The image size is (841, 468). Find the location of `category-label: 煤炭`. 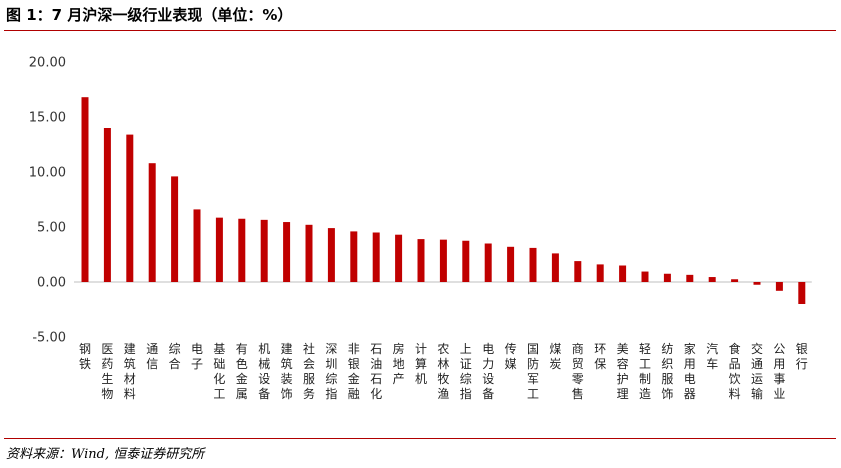

category-label: 煤炭 is located at coordinates (555, 356).